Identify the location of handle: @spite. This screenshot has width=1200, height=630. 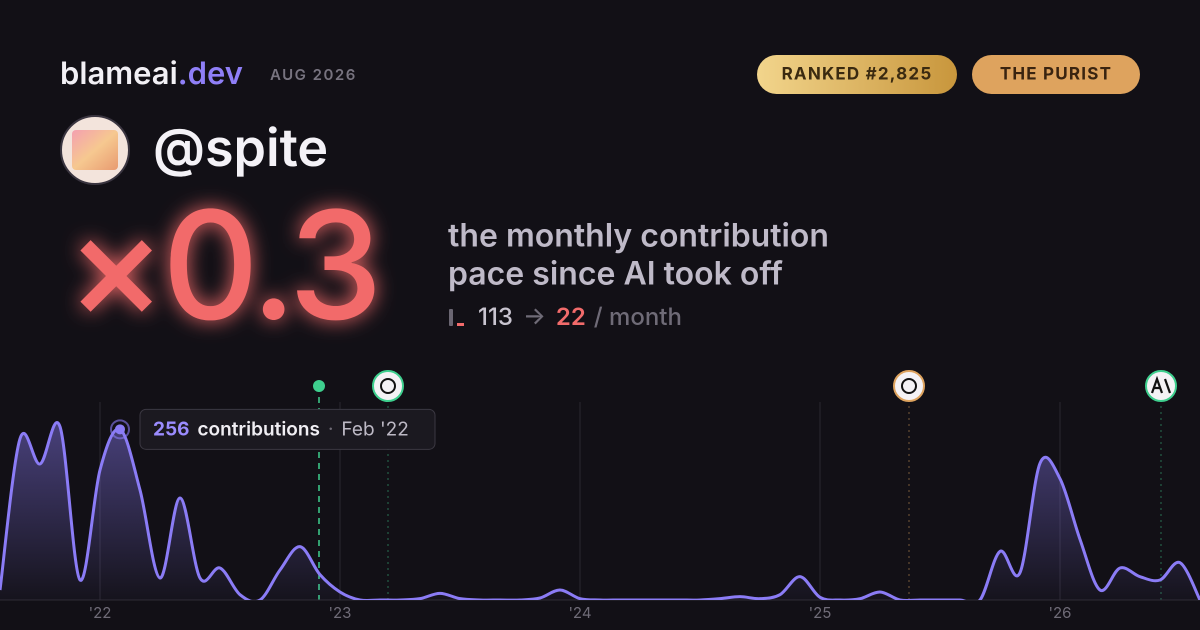
(240, 147).